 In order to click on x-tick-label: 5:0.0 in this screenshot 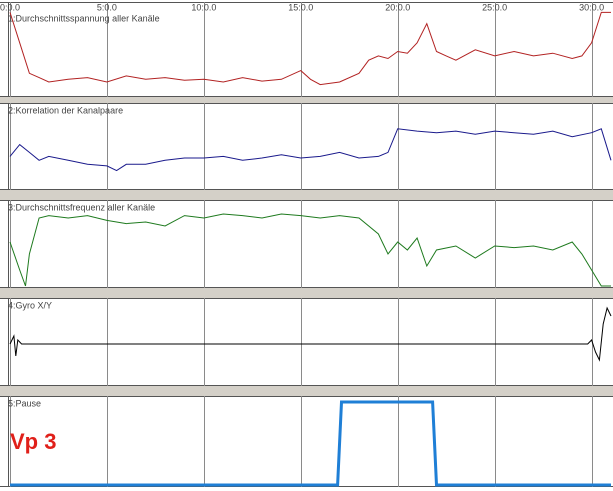, I will do `click(107, 7)`.